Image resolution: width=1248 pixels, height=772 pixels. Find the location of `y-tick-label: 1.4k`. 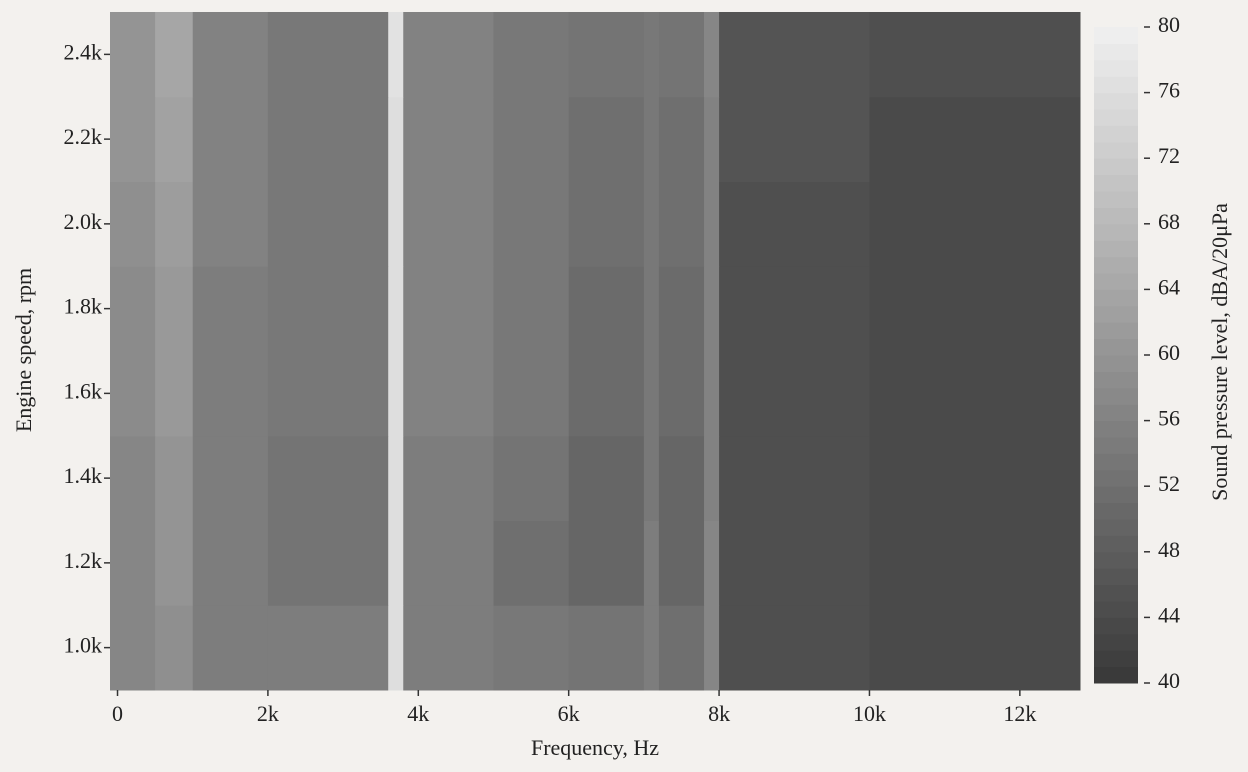

y-tick-label: 1.4k is located at coordinates (83, 475).